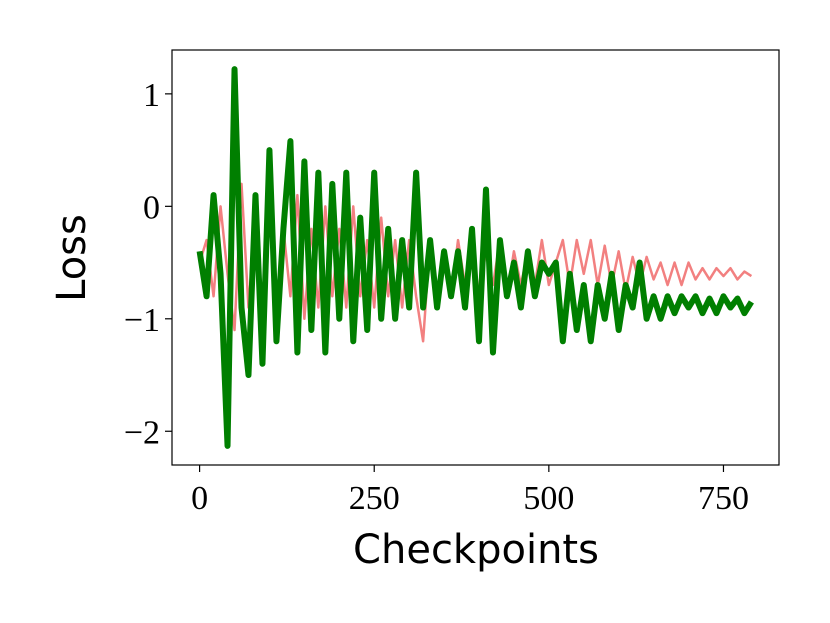 This screenshot has height=623, width=830. What do you see at coordinates (476, 550) in the screenshot?
I see `x-axis-label: Checkpoints` at bounding box center [476, 550].